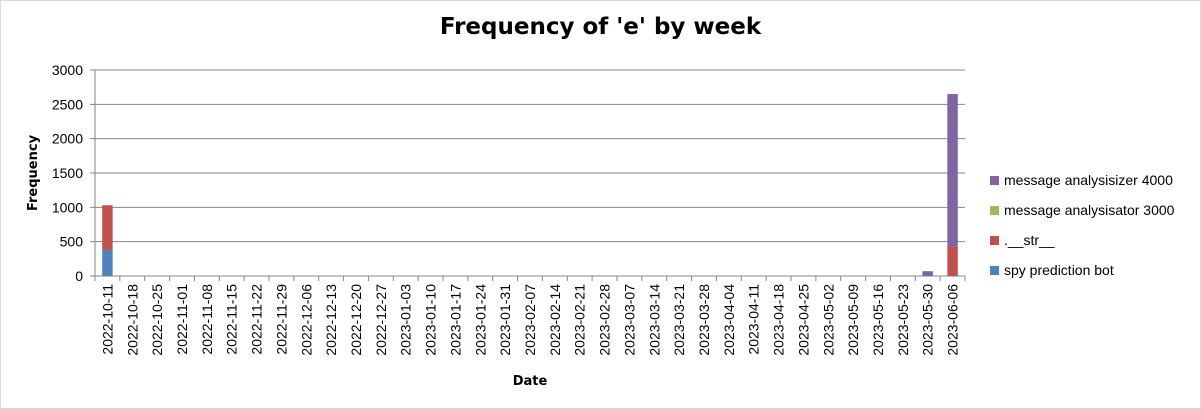 The width and height of the screenshot is (1201, 409). Describe the element at coordinates (306, 320) in the screenshot. I see `x-tick-label: 2022-12-06` at that location.